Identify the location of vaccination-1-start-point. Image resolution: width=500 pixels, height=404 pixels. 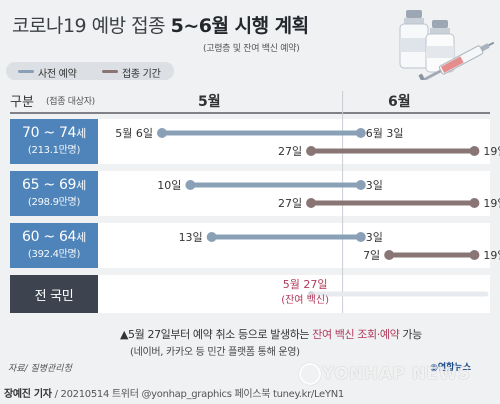
(311, 203).